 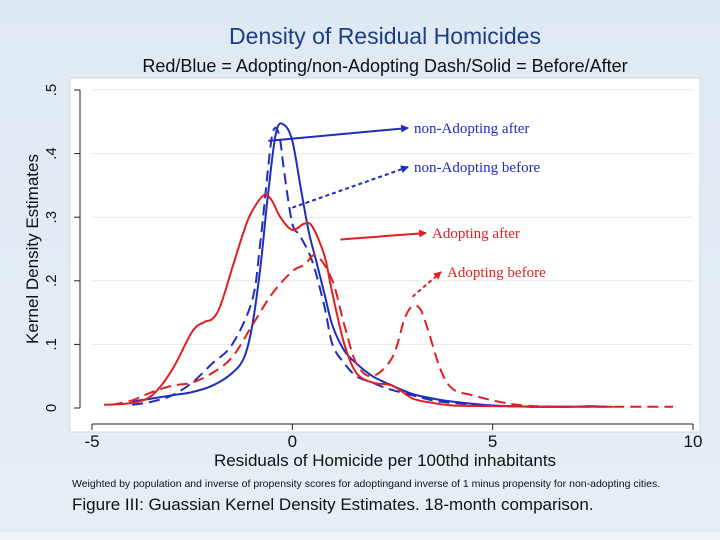 What do you see at coordinates (292, 441) in the screenshot?
I see `x-tick-label: 0` at bounding box center [292, 441].